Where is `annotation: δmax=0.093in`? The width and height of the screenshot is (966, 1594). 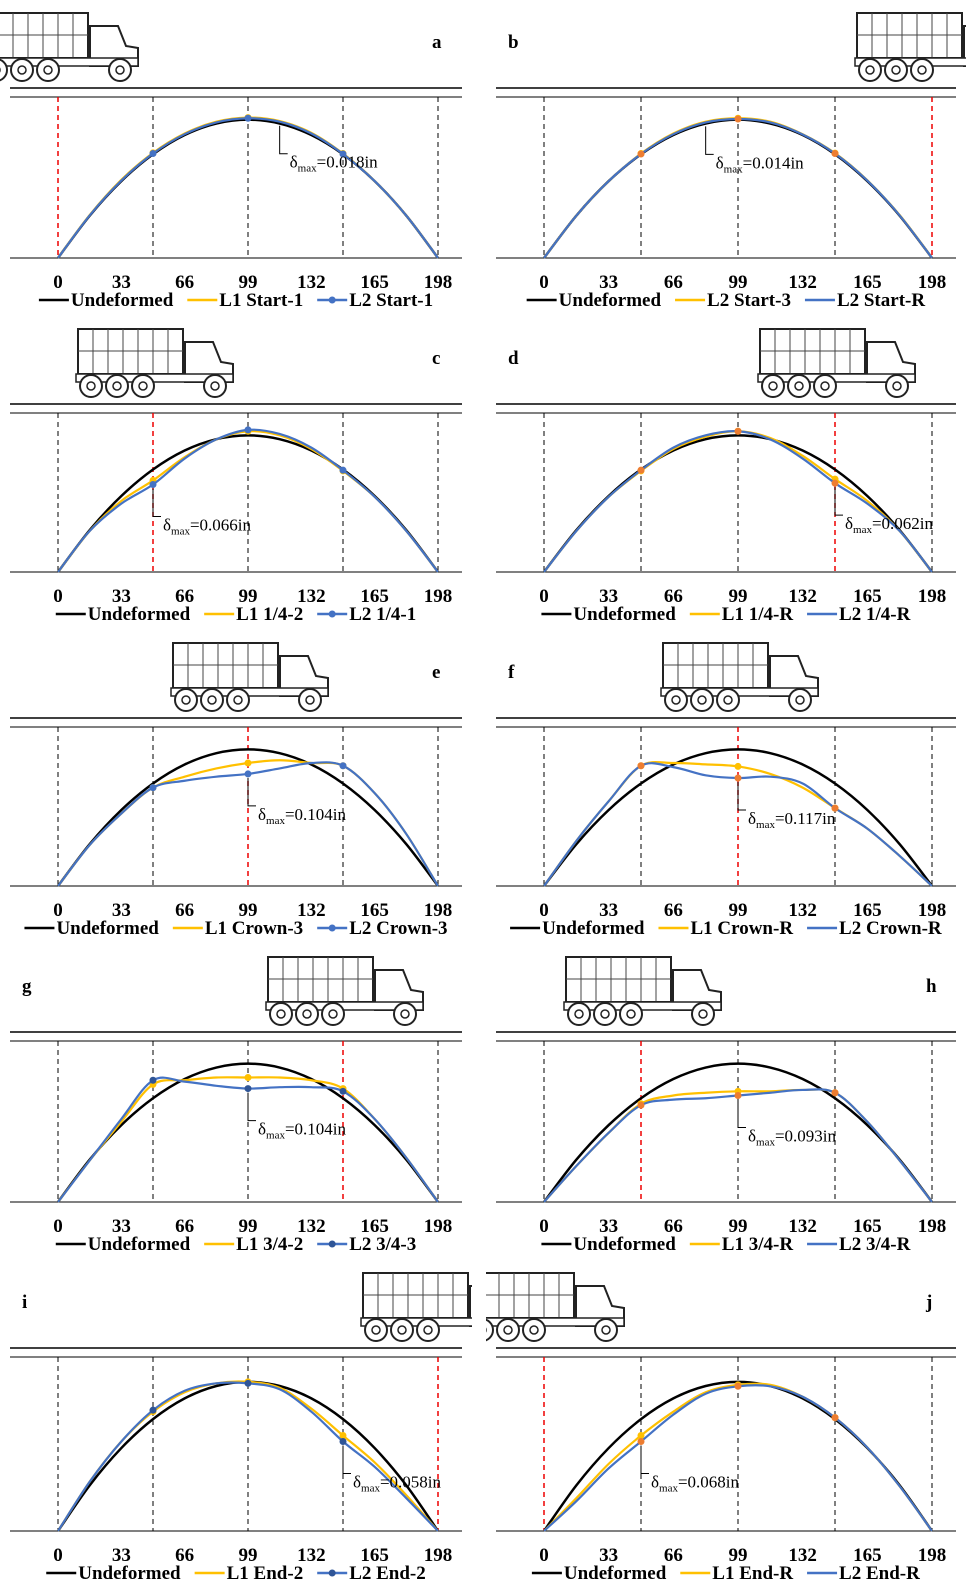 annotation: δmax=0.093in is located at coordinates (792, 1137).